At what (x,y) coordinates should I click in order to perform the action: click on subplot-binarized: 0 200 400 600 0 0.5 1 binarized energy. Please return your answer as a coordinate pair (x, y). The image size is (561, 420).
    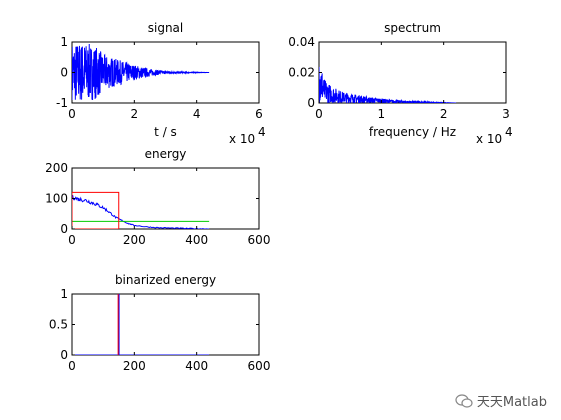
    Looking at the image, I should click on (160, 323).